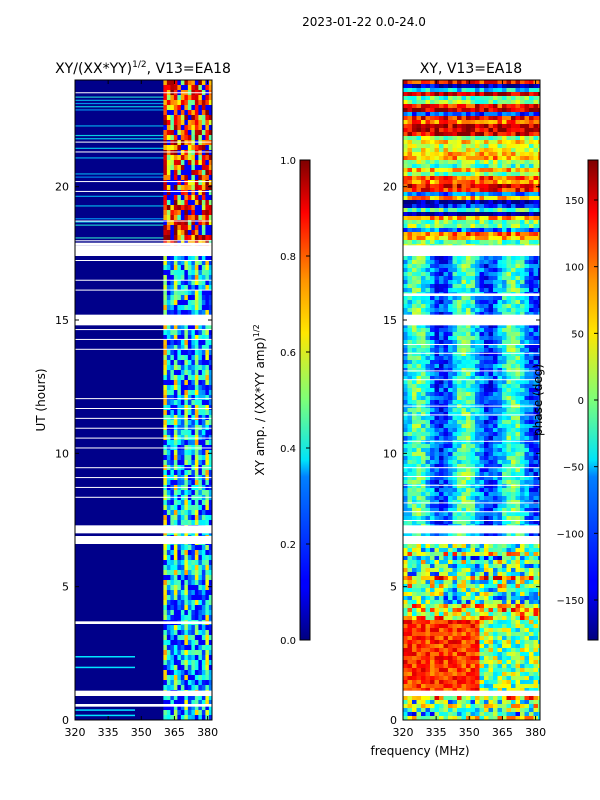 The width and height of the screenshot is (600, 800). Describe the element at coordinates (139, 65) in the screenshot. I see `panel1-title-exp: 1/2` at that location.